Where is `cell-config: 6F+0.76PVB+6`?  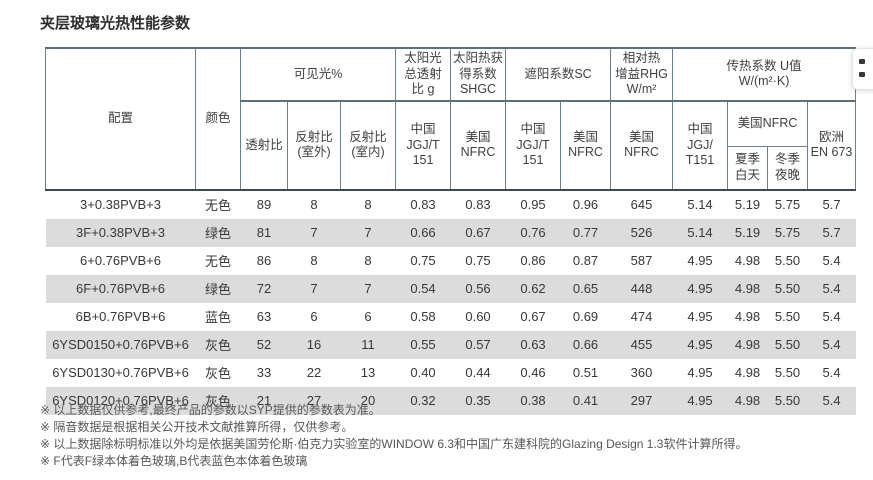 cell-config: 6F+0.76PVB+6 is located at coordinates (120, 289).